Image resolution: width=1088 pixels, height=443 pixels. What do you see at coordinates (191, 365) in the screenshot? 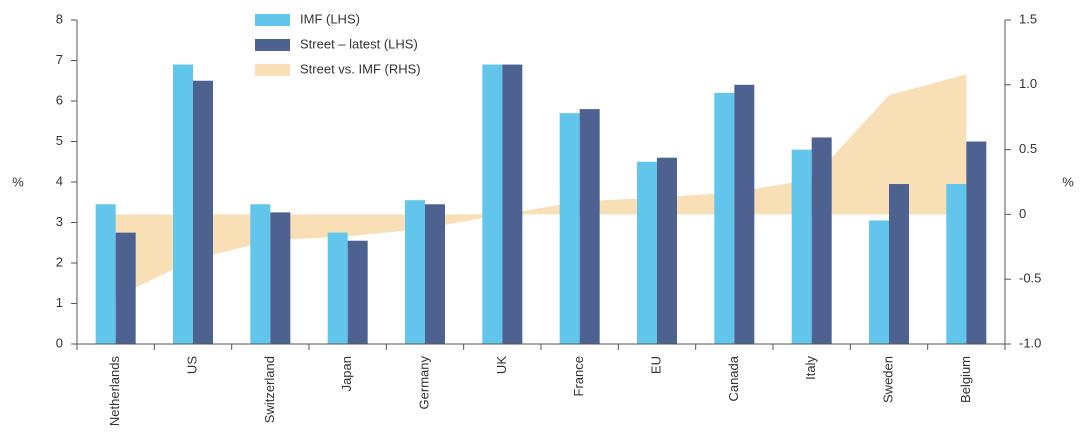
I see `x-tick-label: US` at bounding box center [191, 365].